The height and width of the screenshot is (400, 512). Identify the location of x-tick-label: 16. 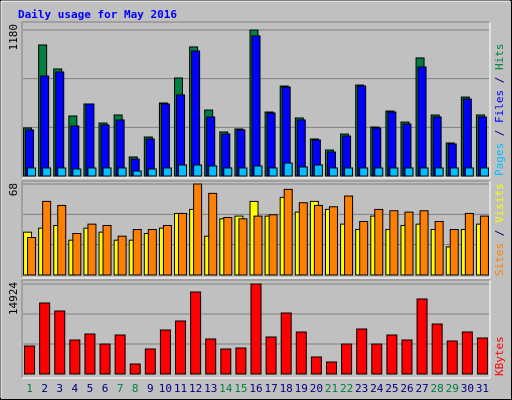
(255, 388).